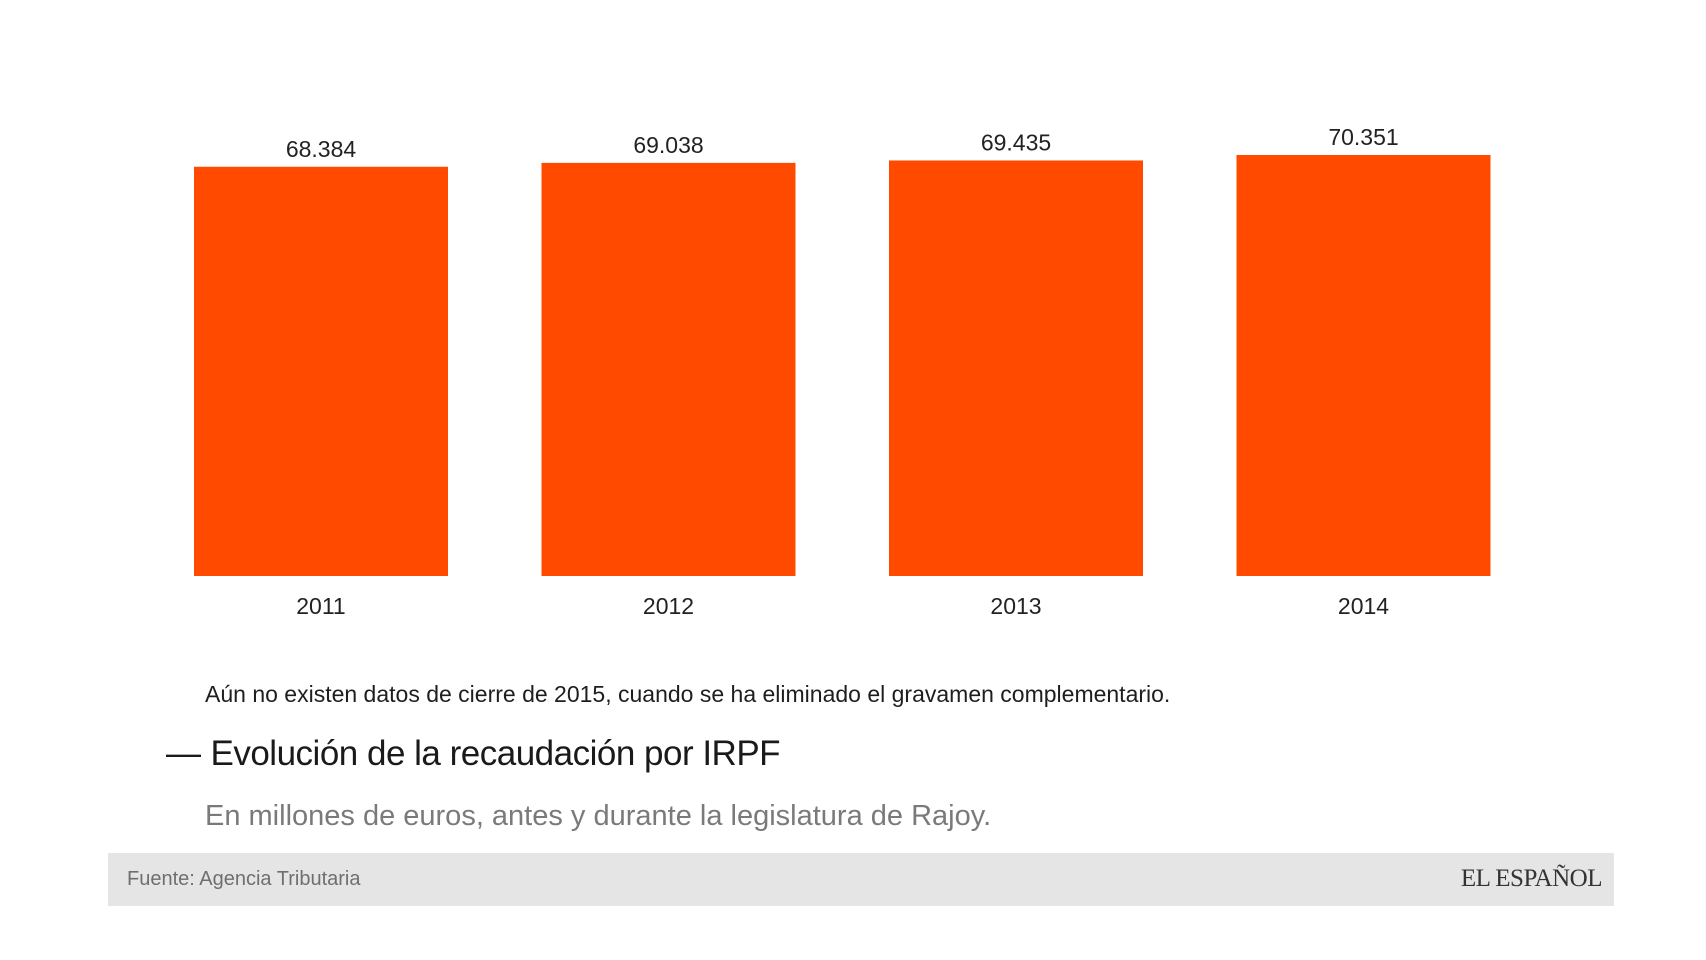 This screenshot has width=1706, height=960. What do you see at coordinates (668, 369) in the screenshot?
I see `bar-2012` at bounding box center [668, 369].